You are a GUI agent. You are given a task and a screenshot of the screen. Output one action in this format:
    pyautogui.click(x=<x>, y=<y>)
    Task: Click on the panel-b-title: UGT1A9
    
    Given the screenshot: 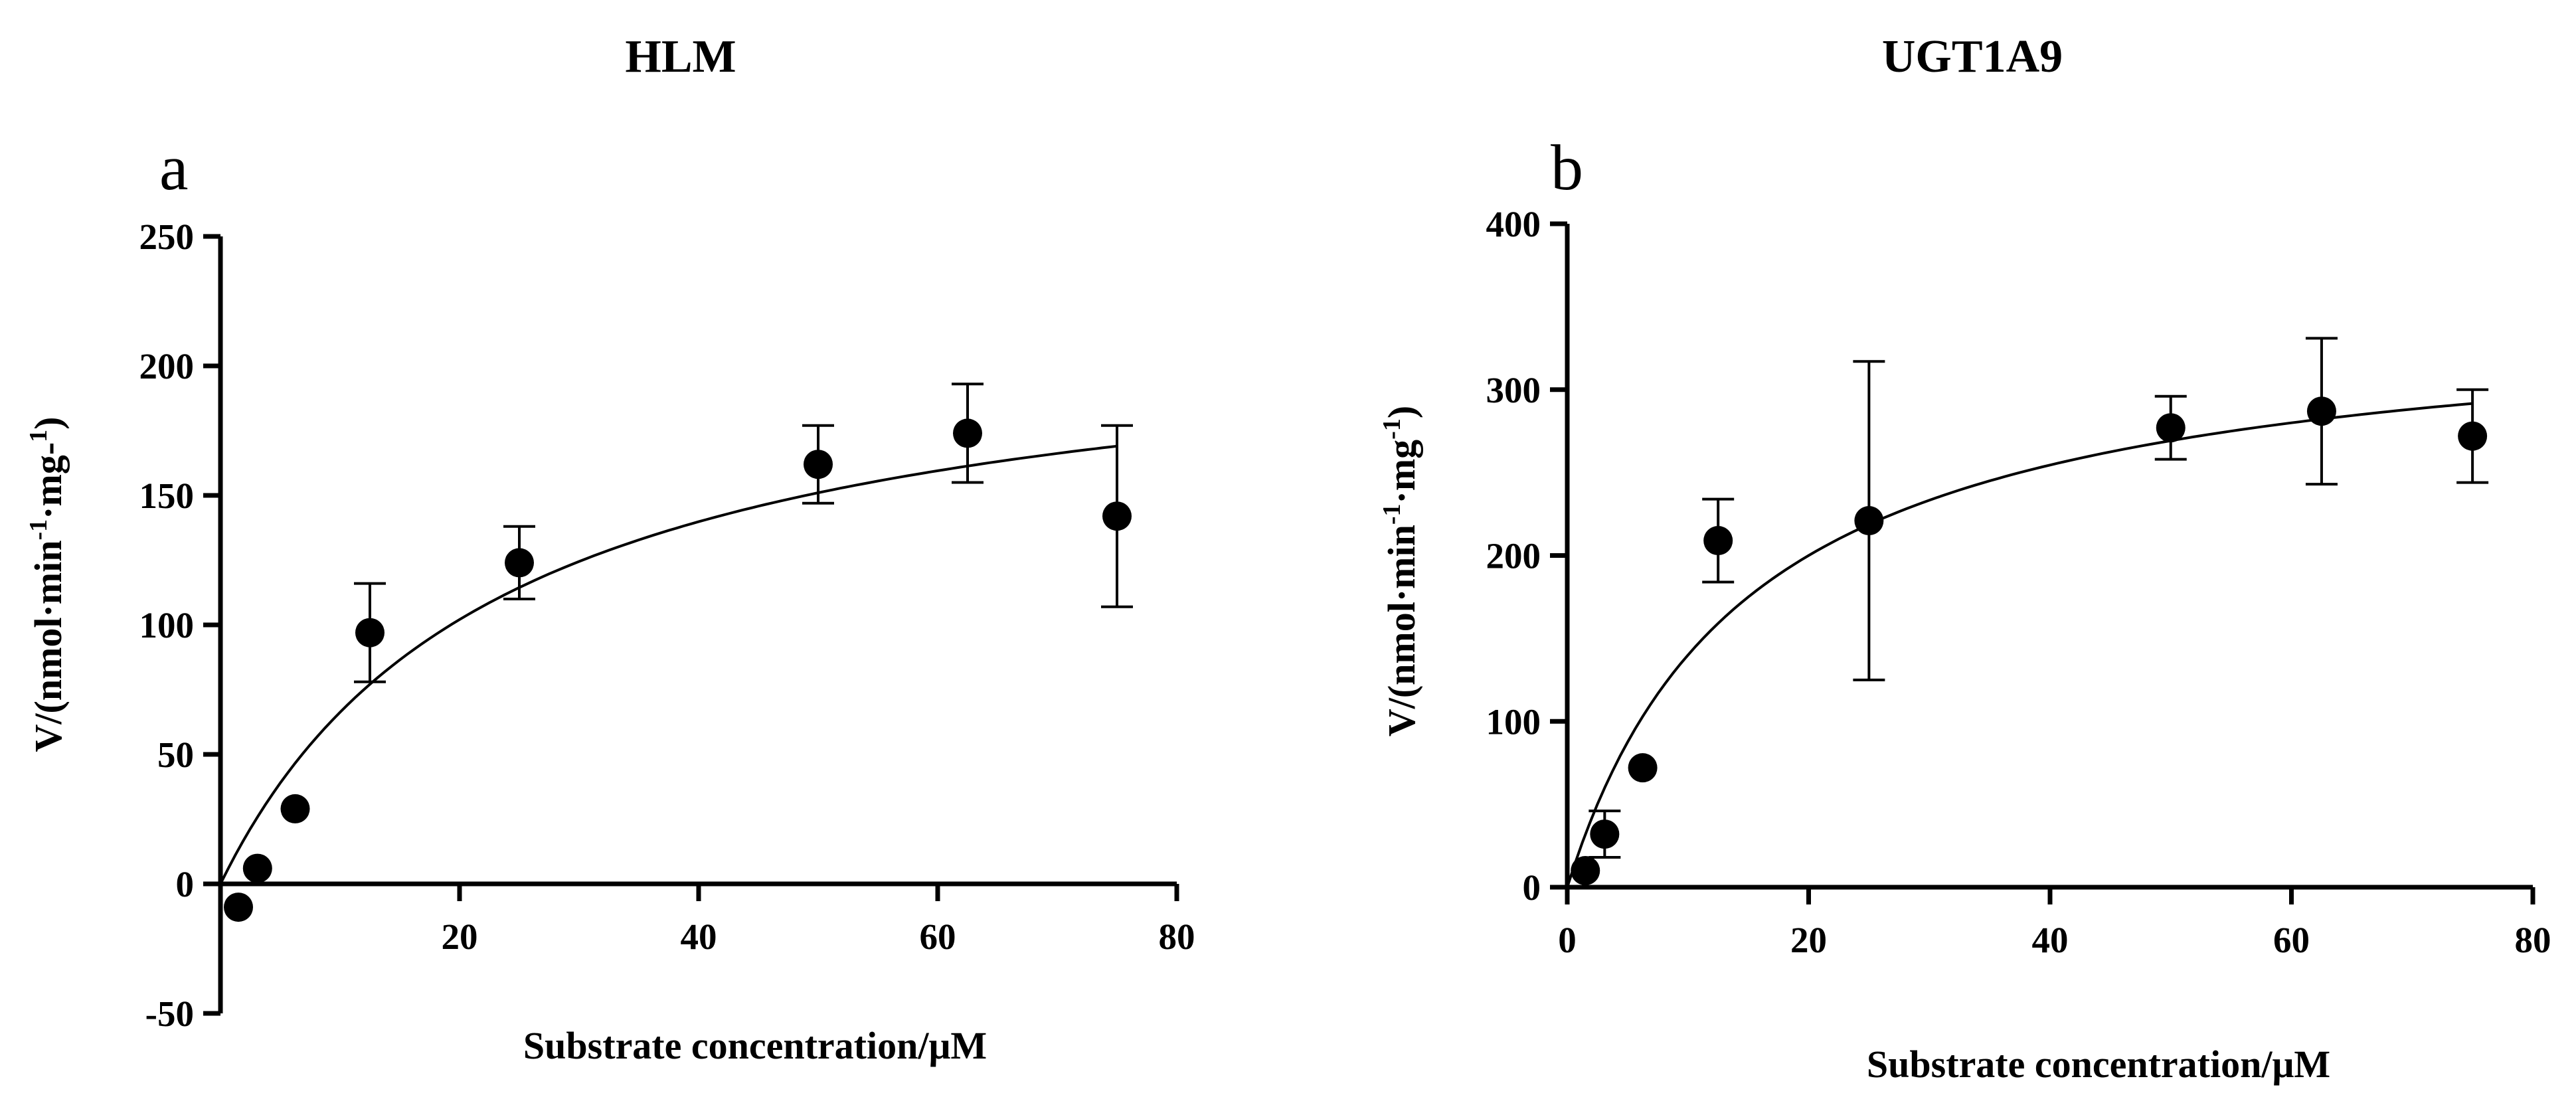 What is the action you would take?
    pyautogui.click(x=1972, y=56)
    